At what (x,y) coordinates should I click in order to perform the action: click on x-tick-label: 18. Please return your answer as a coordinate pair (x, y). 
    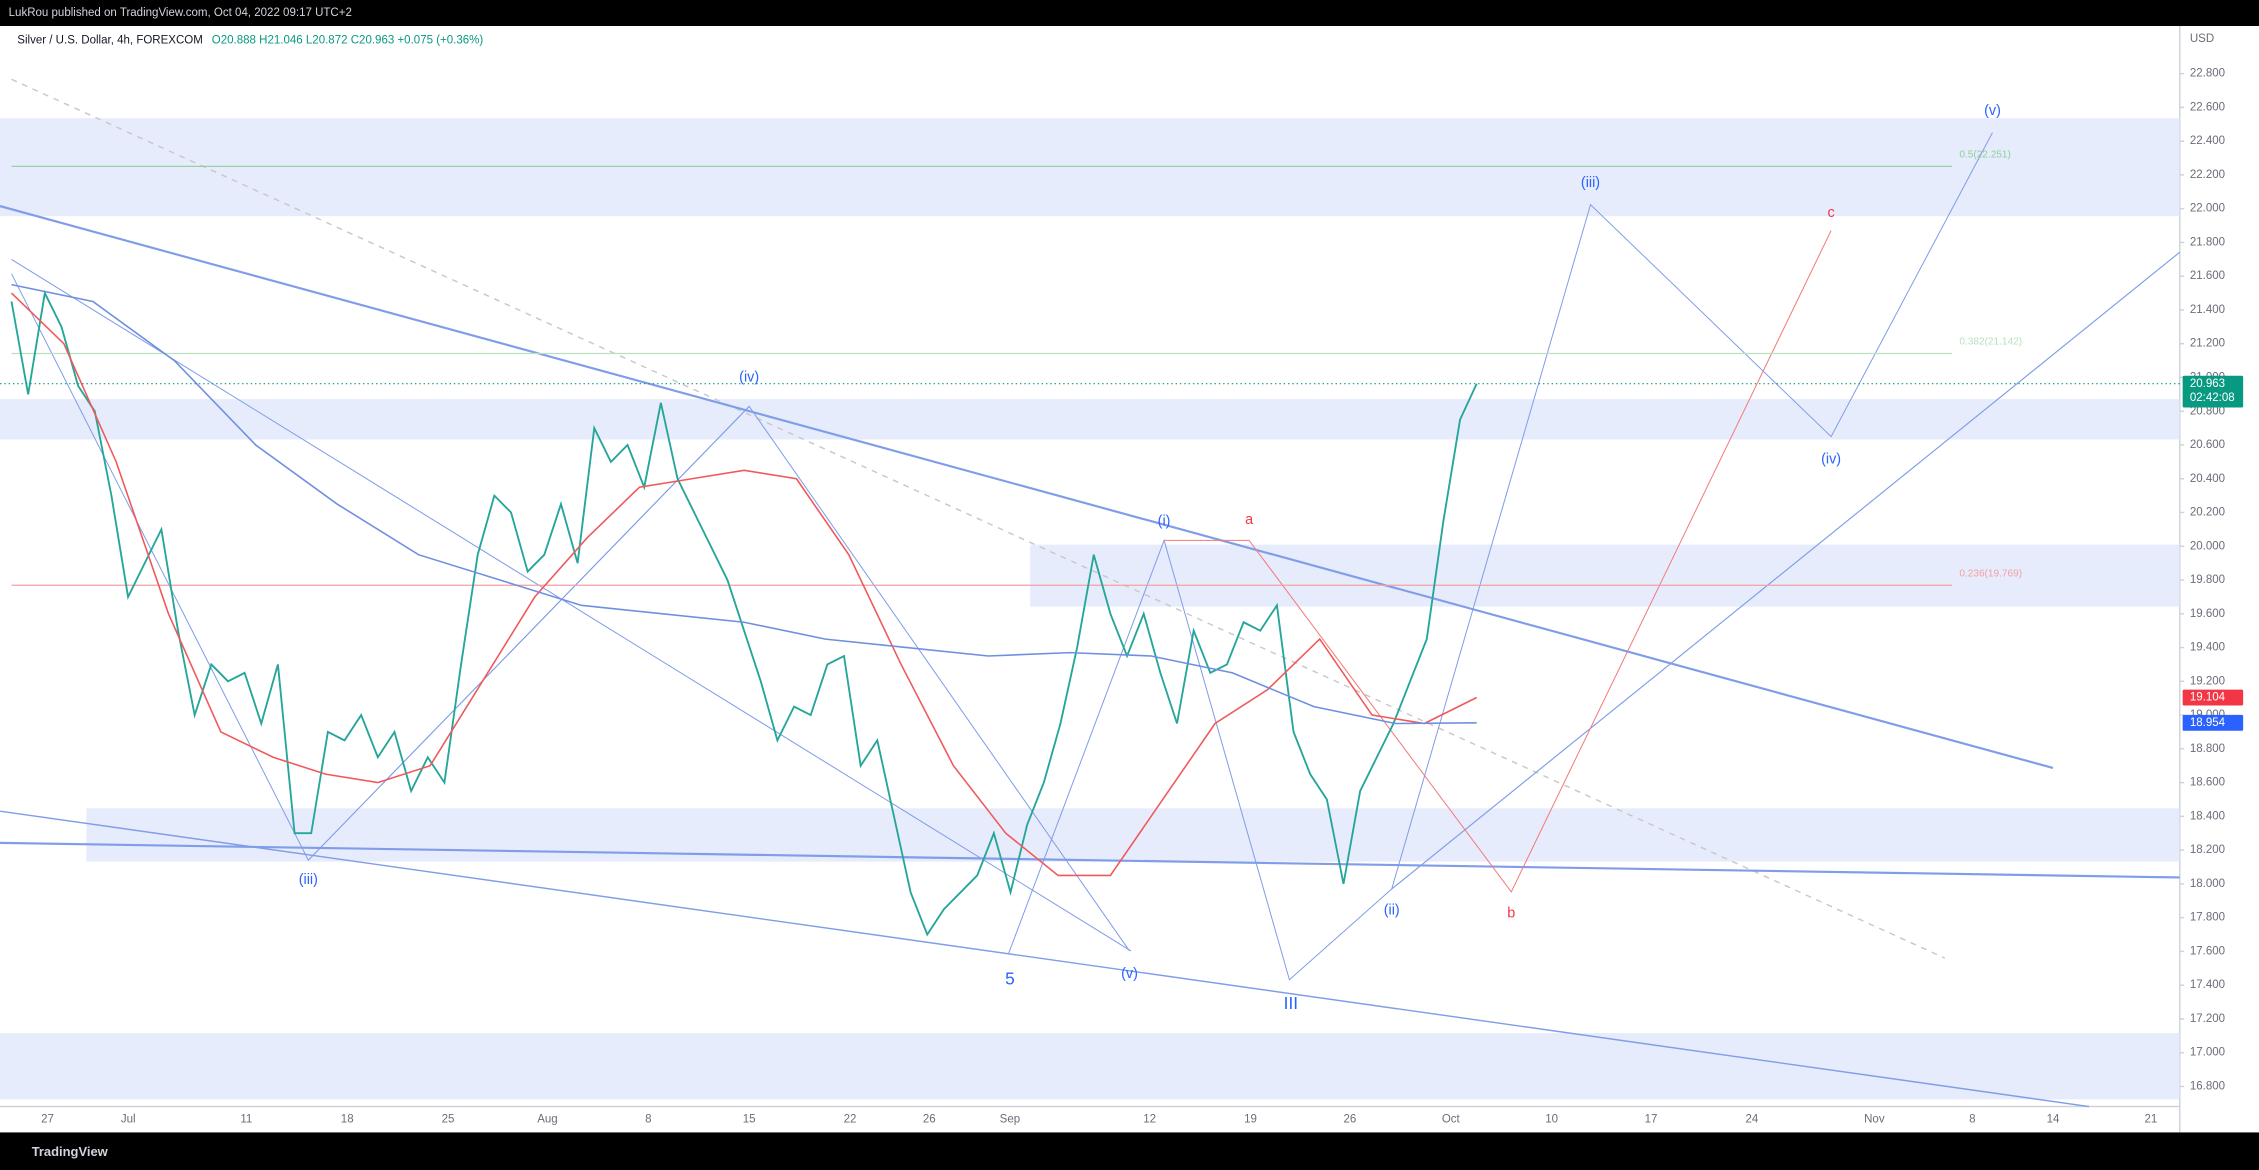
    Looking at the image, I should click on (347, 1120).